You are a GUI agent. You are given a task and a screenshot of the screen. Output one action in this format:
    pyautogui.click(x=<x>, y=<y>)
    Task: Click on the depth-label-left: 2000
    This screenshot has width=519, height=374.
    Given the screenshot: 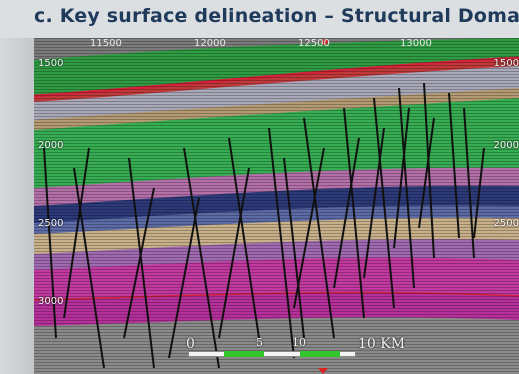 What is the action you would take?
    pyautogui.click(x=51, y=145)
    